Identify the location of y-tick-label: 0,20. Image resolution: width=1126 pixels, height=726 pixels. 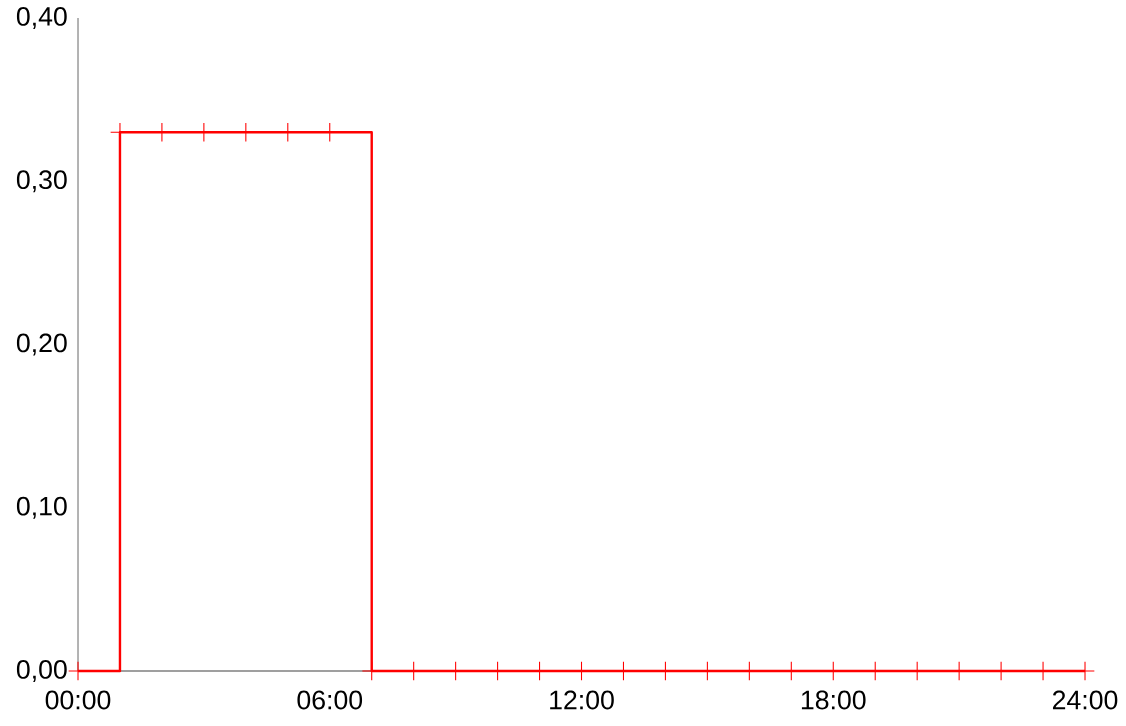
(41, 344).